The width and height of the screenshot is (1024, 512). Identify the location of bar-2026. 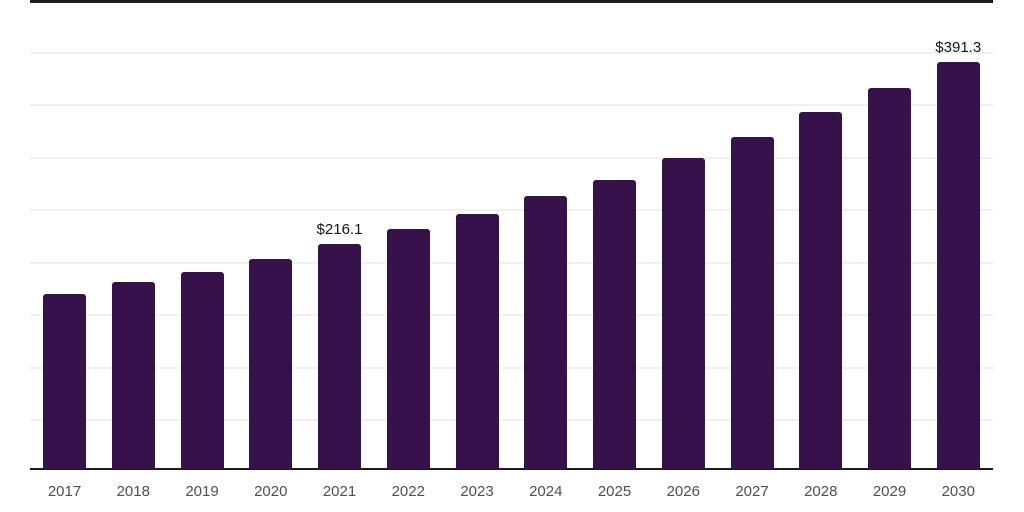
(683, 313).